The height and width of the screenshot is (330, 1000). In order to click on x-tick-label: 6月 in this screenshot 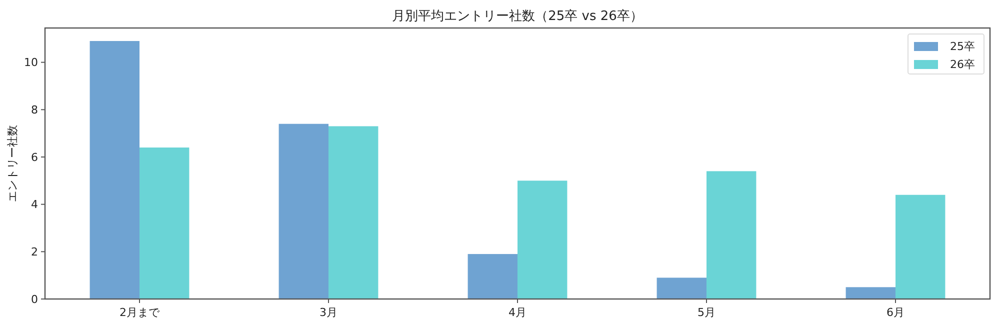, I will do `click(895, 312)`.